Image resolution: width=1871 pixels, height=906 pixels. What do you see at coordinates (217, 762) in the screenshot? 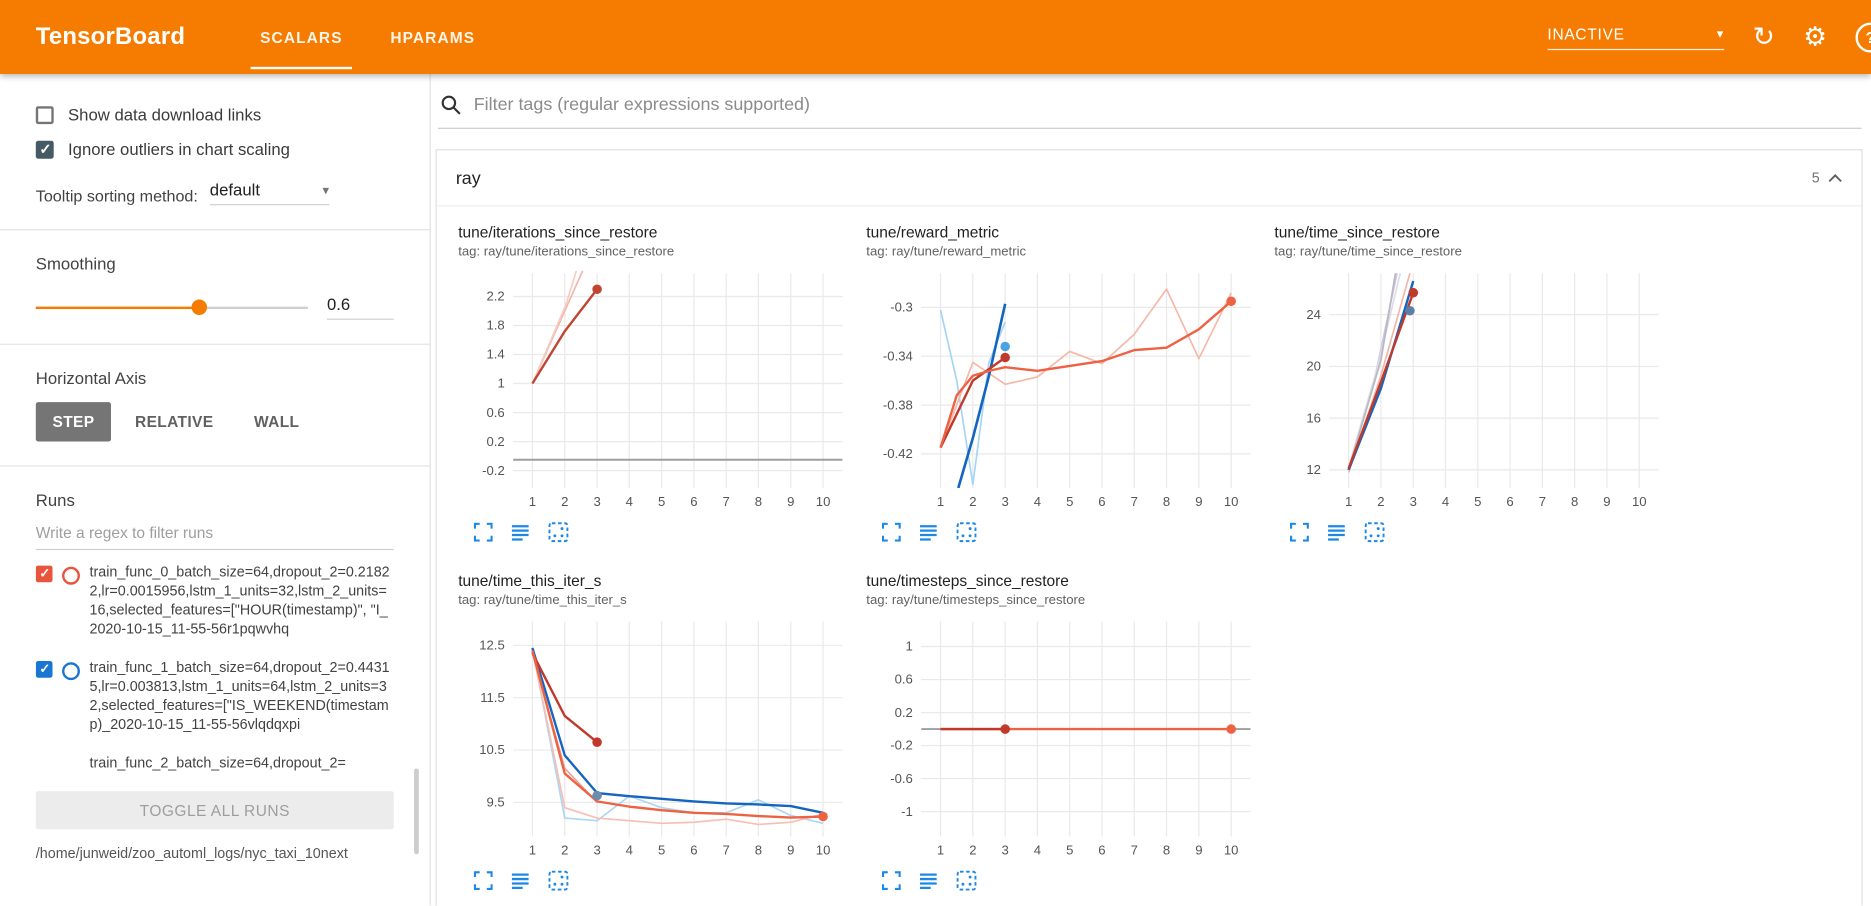
I see `run-label: train_func_2_batch_size=64,dropout_2=` at bounding box center [217, 762].